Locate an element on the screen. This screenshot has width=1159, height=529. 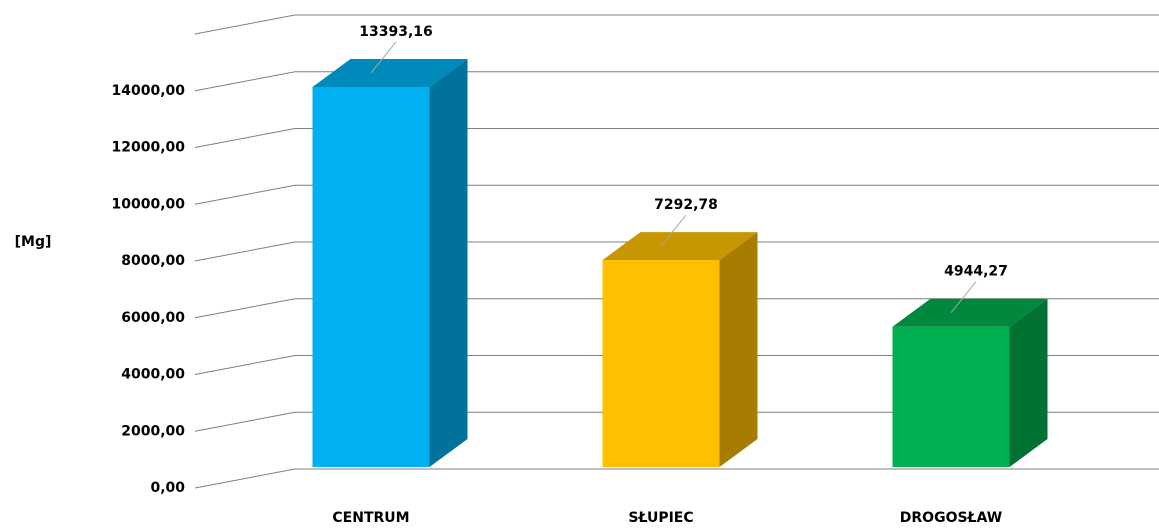
y-axis-title: [Mg] is located at coordinates (33, 242).